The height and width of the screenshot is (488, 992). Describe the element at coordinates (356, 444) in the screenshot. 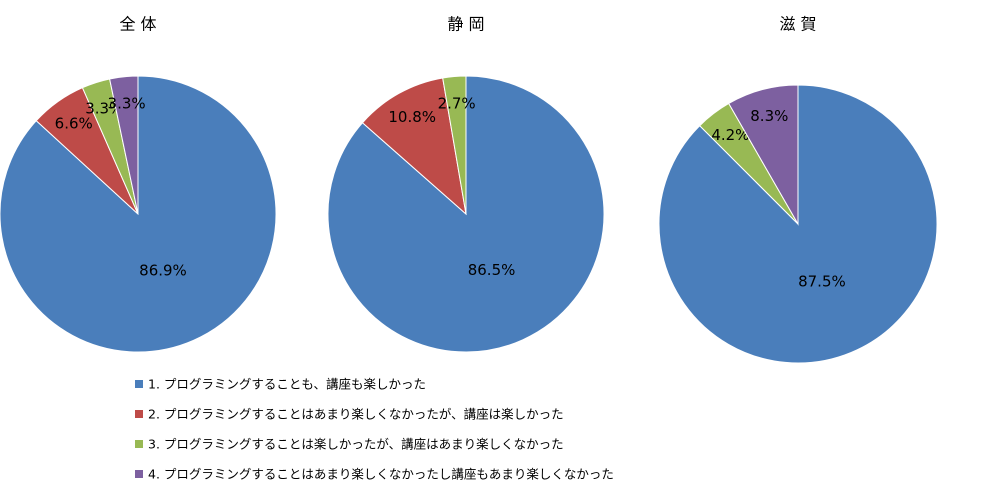

I see `legend-label: 3. プログラミングすることは楽しかったが、講座はあまり楽しくなかった` at that location.